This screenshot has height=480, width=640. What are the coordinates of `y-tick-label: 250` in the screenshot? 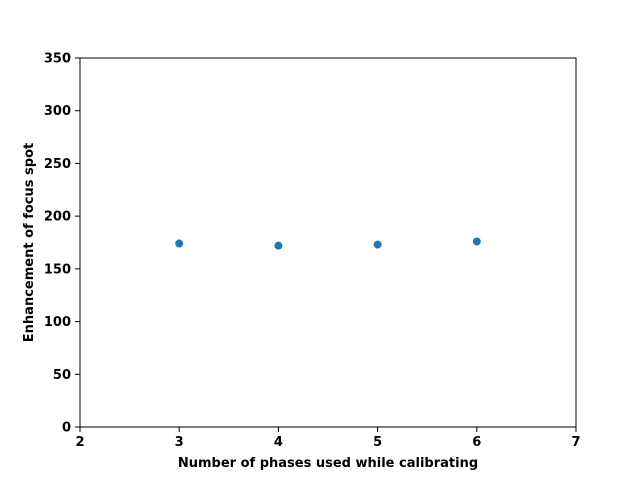 It's located at (57, 164).